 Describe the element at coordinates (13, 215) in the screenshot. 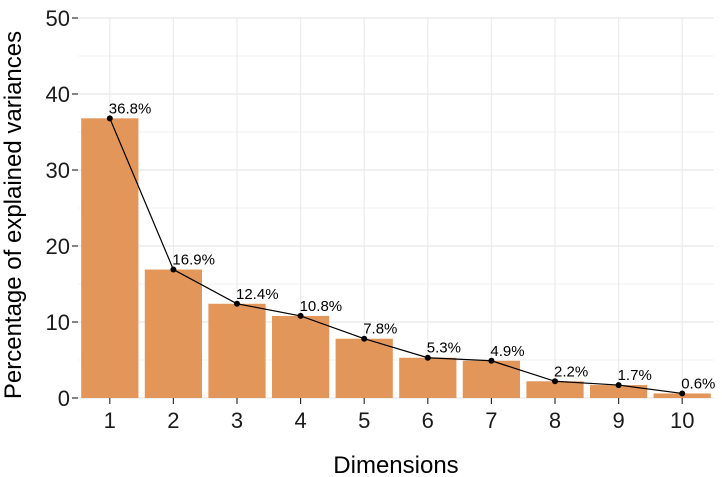

I see `y-axis-title: Percentage of explained variances` at that location.